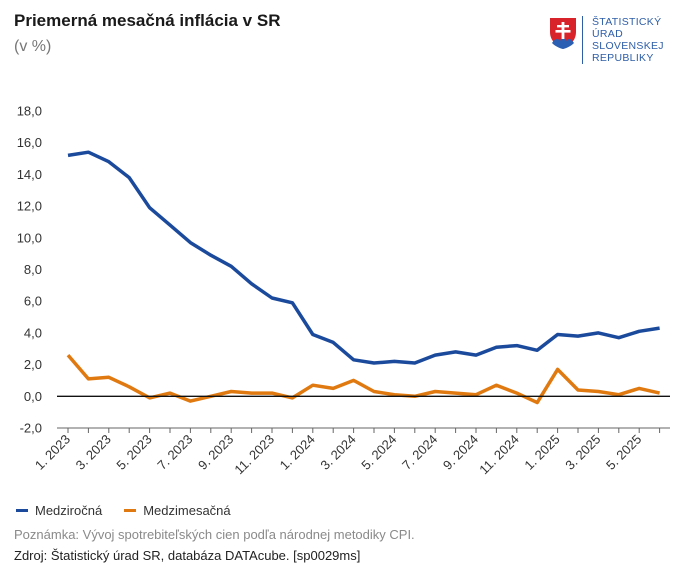 Image resolution: width=685 pixels, height=573 pixels. I want to click on logo-line-2: ÚRAD, so click(607, 34).